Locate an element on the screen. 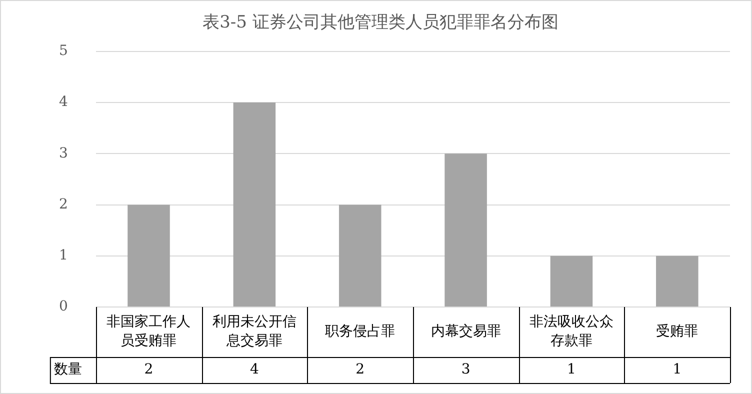  data-label: 4 is located at coordinates (254, 370).